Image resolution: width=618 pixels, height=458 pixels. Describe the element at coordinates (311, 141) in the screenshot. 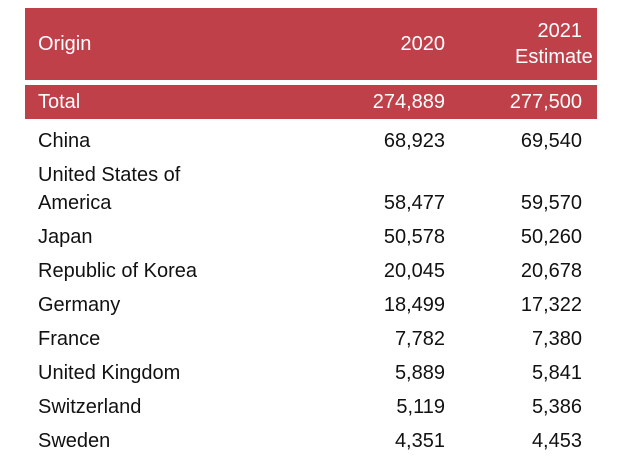

I see `table-row: China 68,923 69,540` at that location.